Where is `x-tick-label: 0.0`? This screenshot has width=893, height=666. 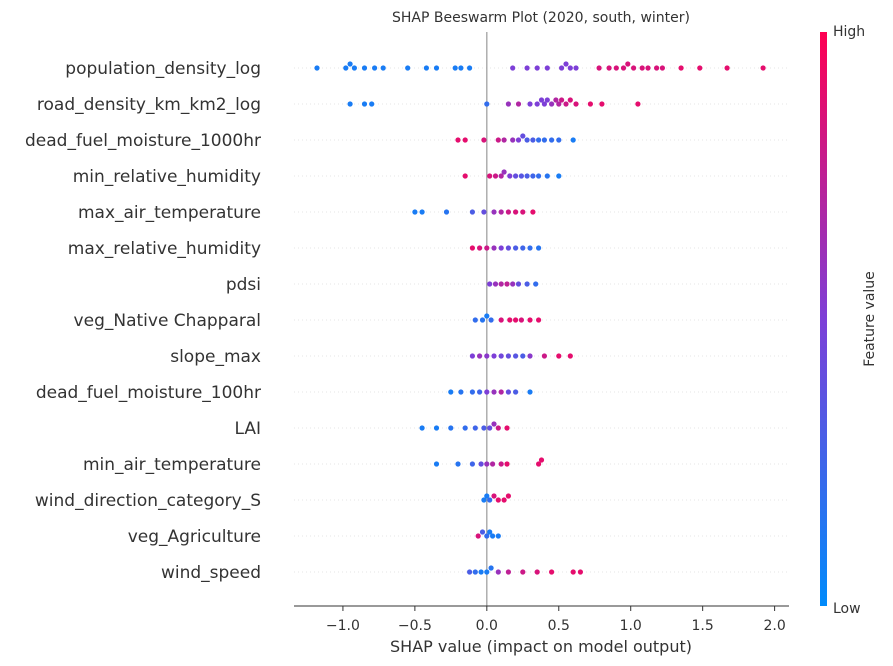 x-tick-label: 0.0 is located at coordinates (487, 626).